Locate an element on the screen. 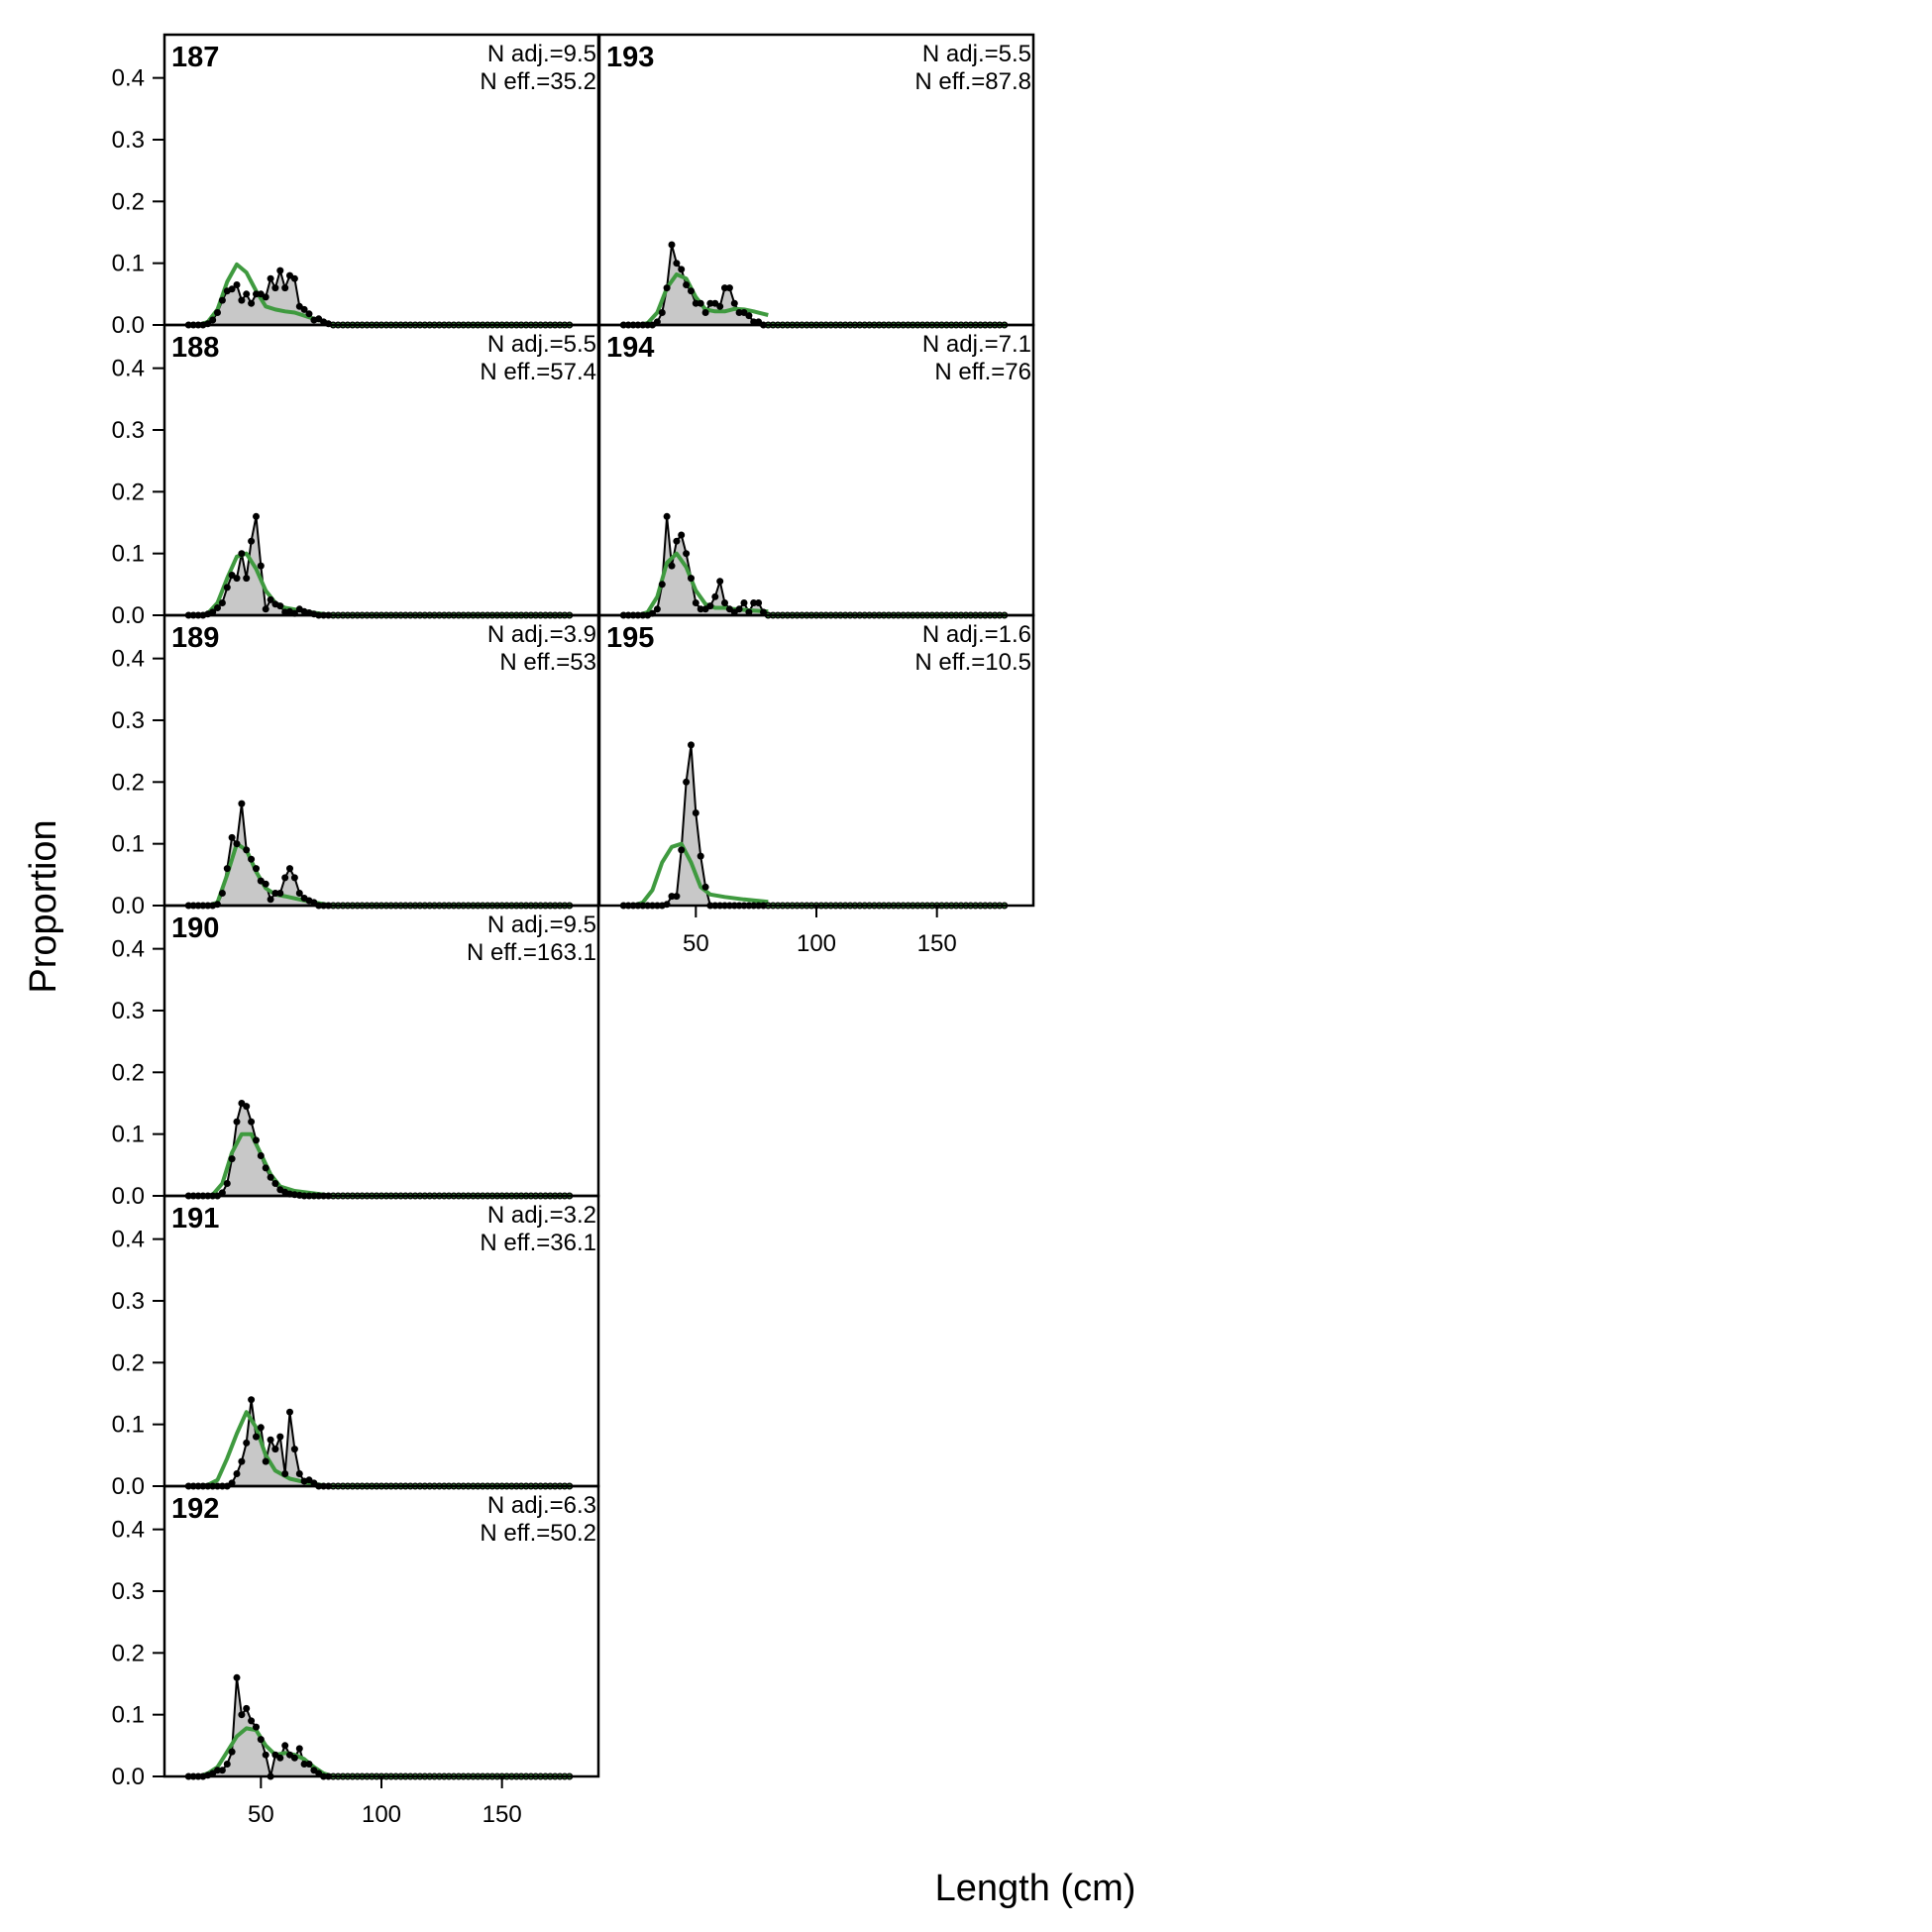  panel-label: 194 is located at coordinates (630, 348).